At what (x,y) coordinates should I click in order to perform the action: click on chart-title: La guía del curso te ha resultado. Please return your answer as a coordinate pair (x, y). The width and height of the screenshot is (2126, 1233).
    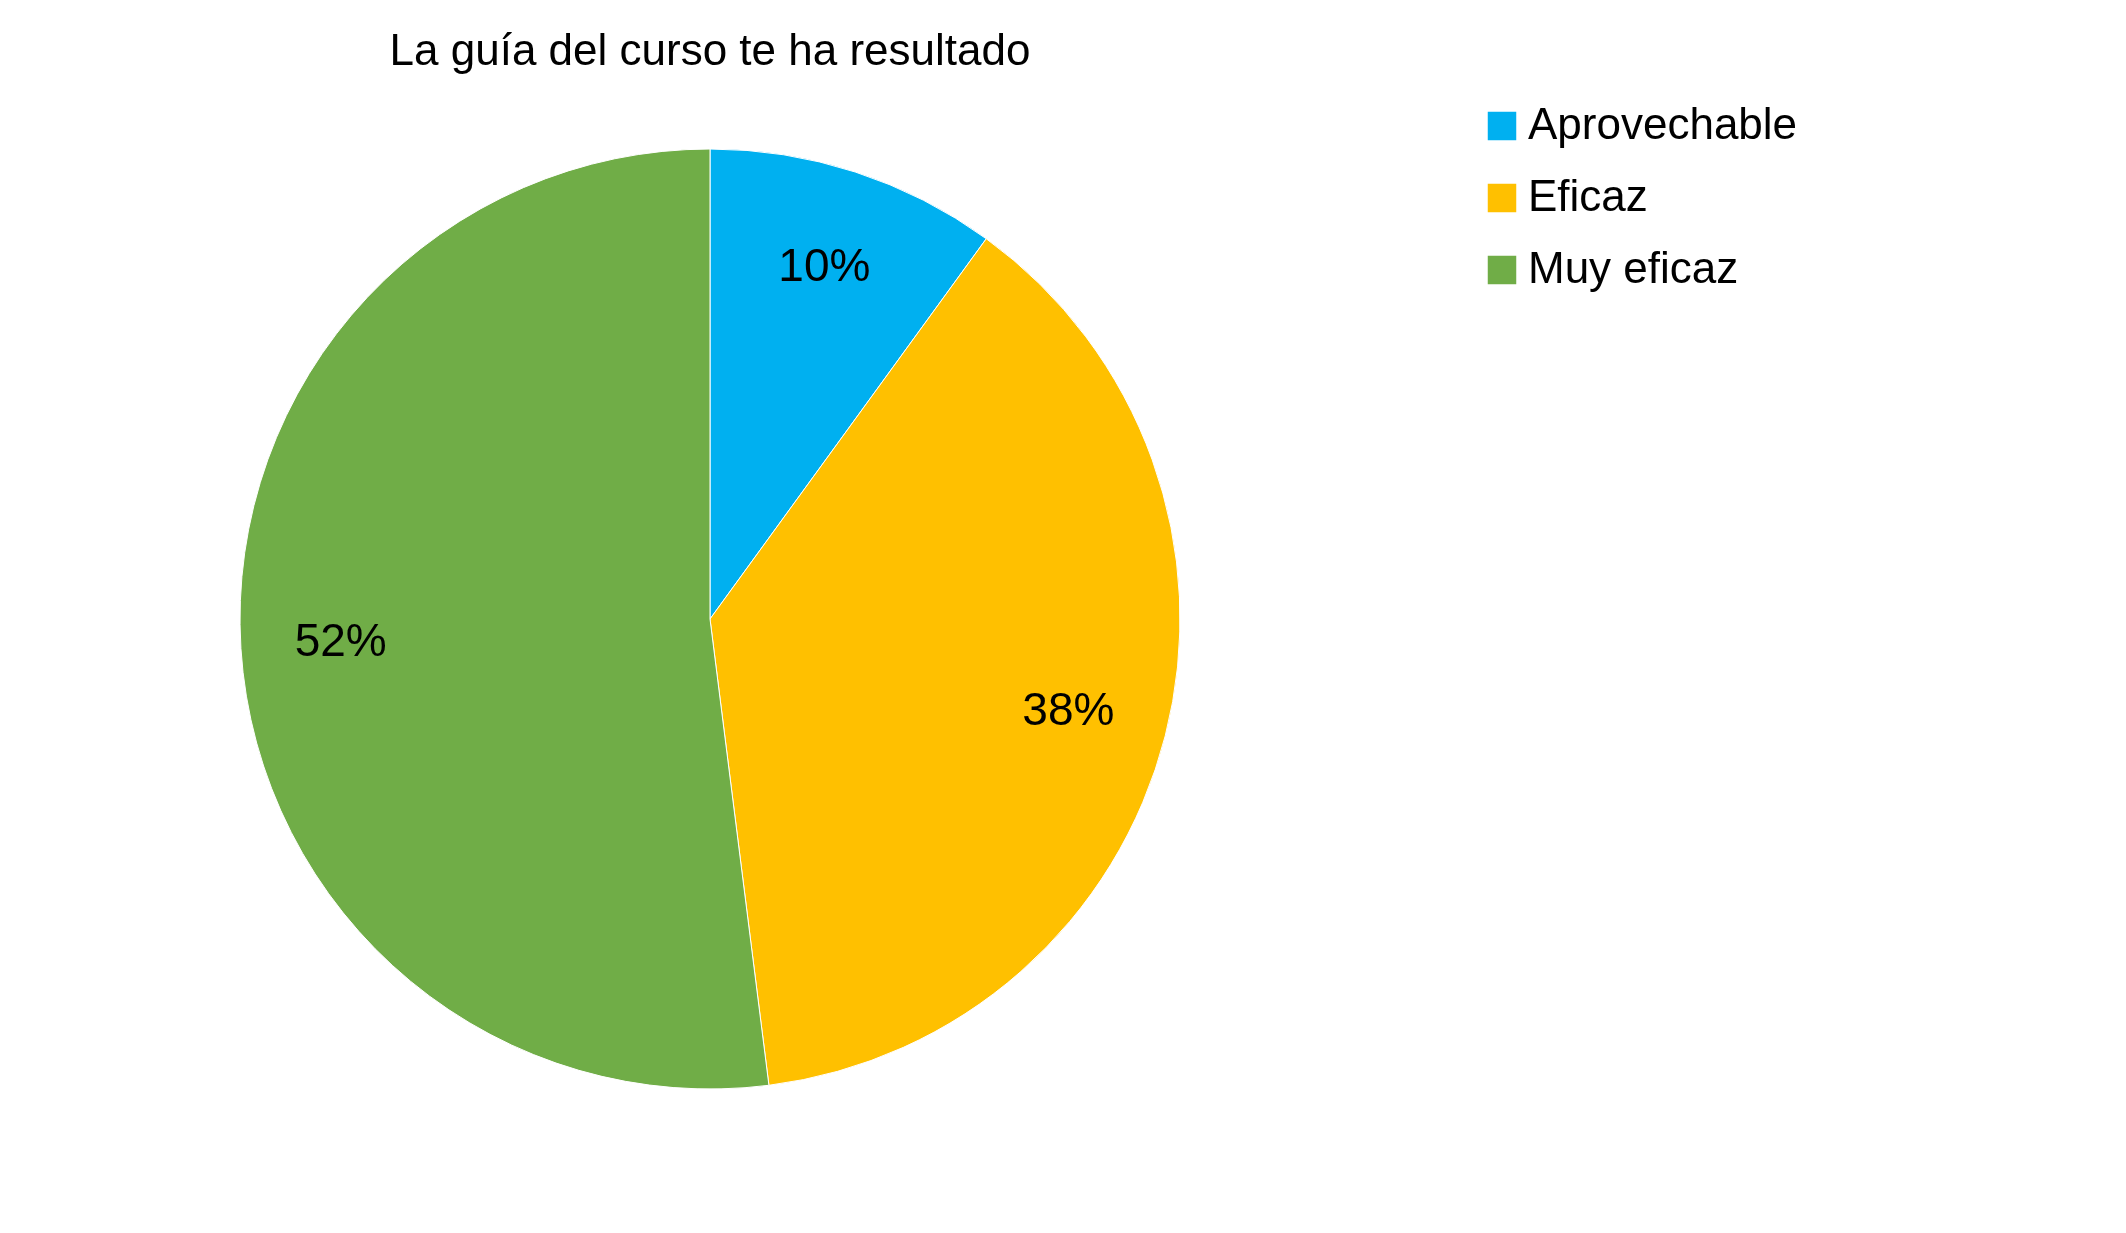
    Looking at the image, I should click on (710, 49).